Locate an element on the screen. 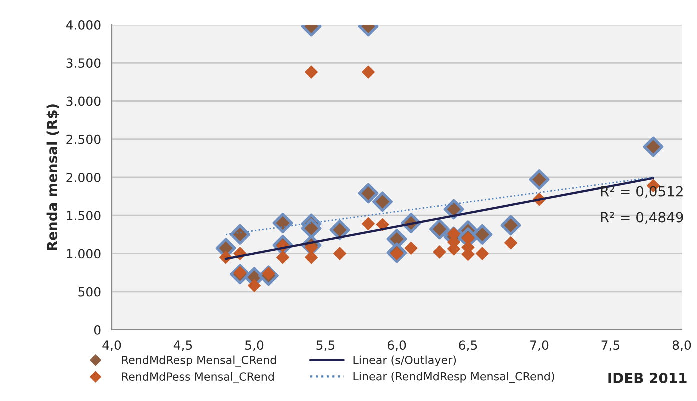 The width and height of the screenshot is (697, 401). y-tick-label: 3.000 is located at coordinates (83, 101).